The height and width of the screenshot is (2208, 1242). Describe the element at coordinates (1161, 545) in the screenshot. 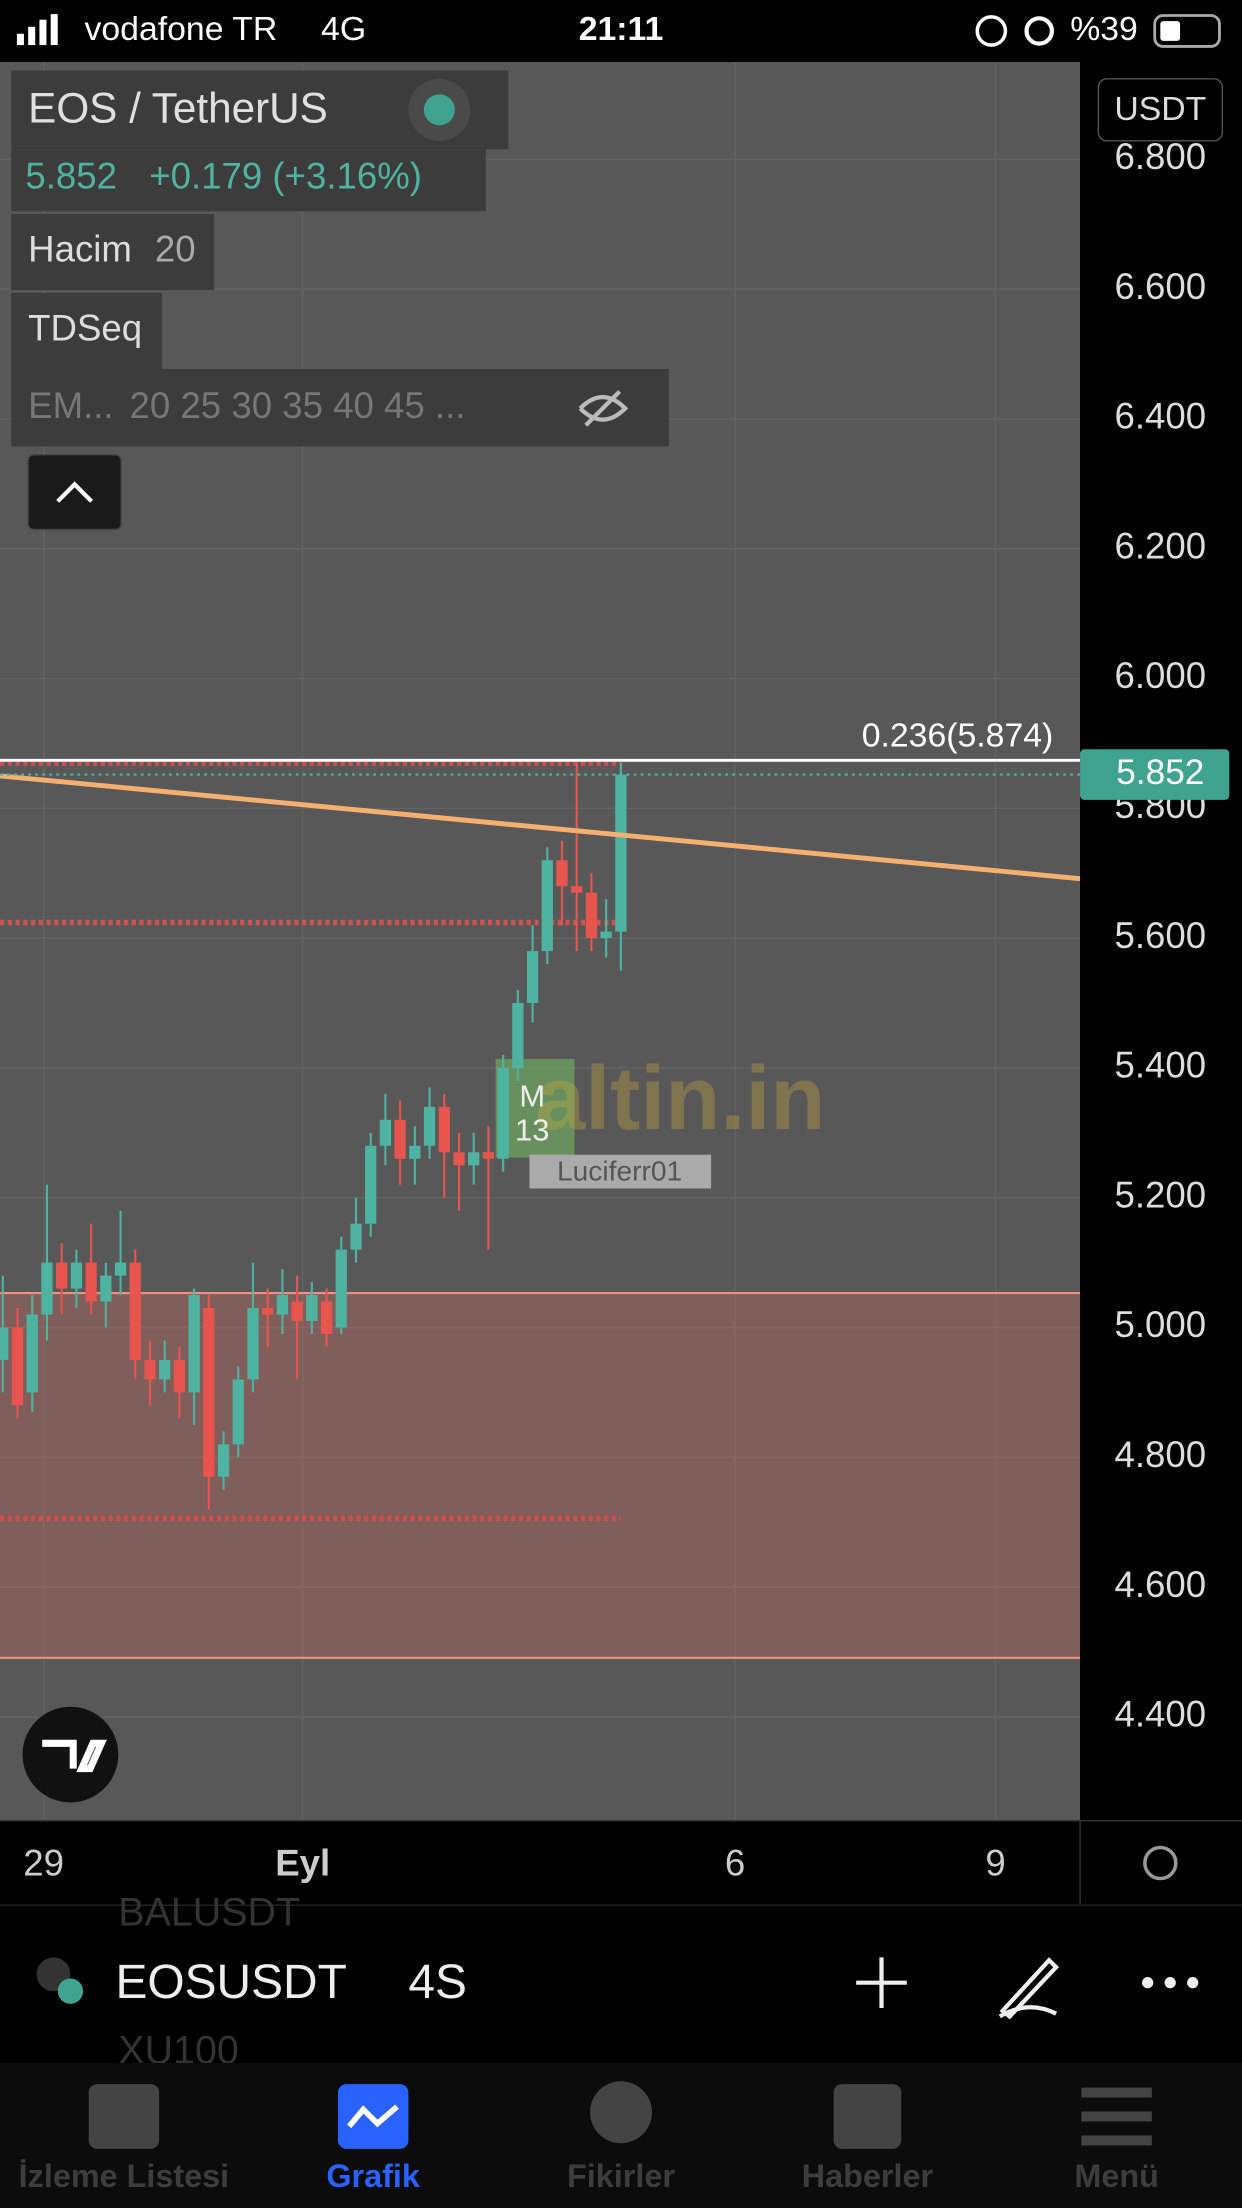

I see `y-tick-label: 6.200` at that location.